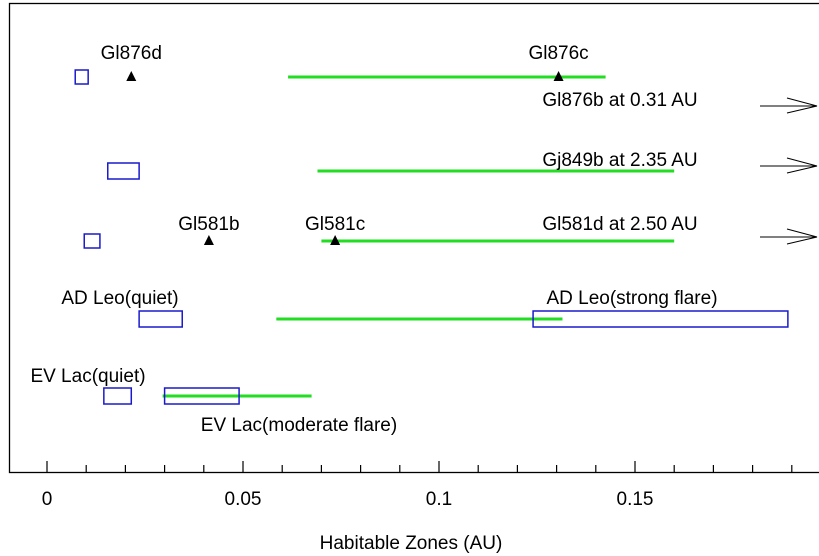  What do you see at coordinates (417, 485) in the screenshot?
I see `x-axis: 0 0.05 0.1 0.15` at bounding box center [417, 485].